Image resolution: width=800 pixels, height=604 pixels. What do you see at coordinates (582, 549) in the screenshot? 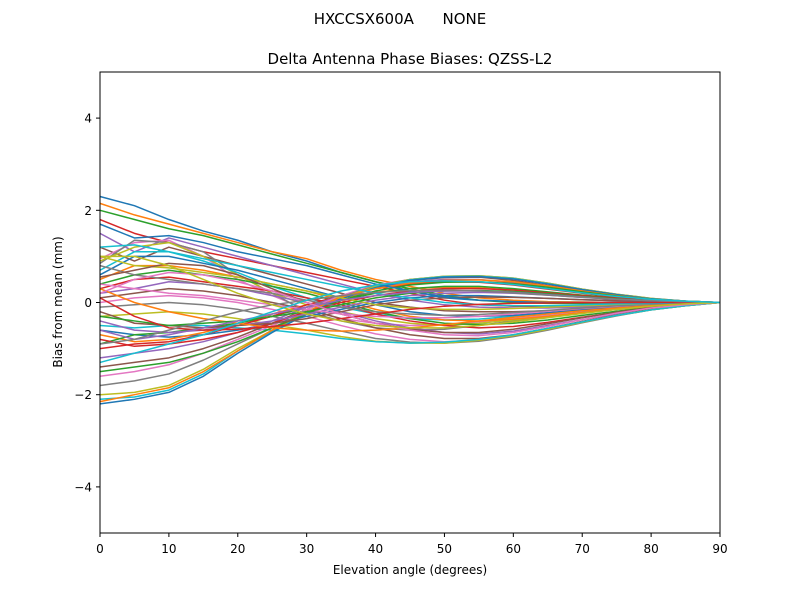
I see `x-tick-label: 70` at bounding box center [582, 549].